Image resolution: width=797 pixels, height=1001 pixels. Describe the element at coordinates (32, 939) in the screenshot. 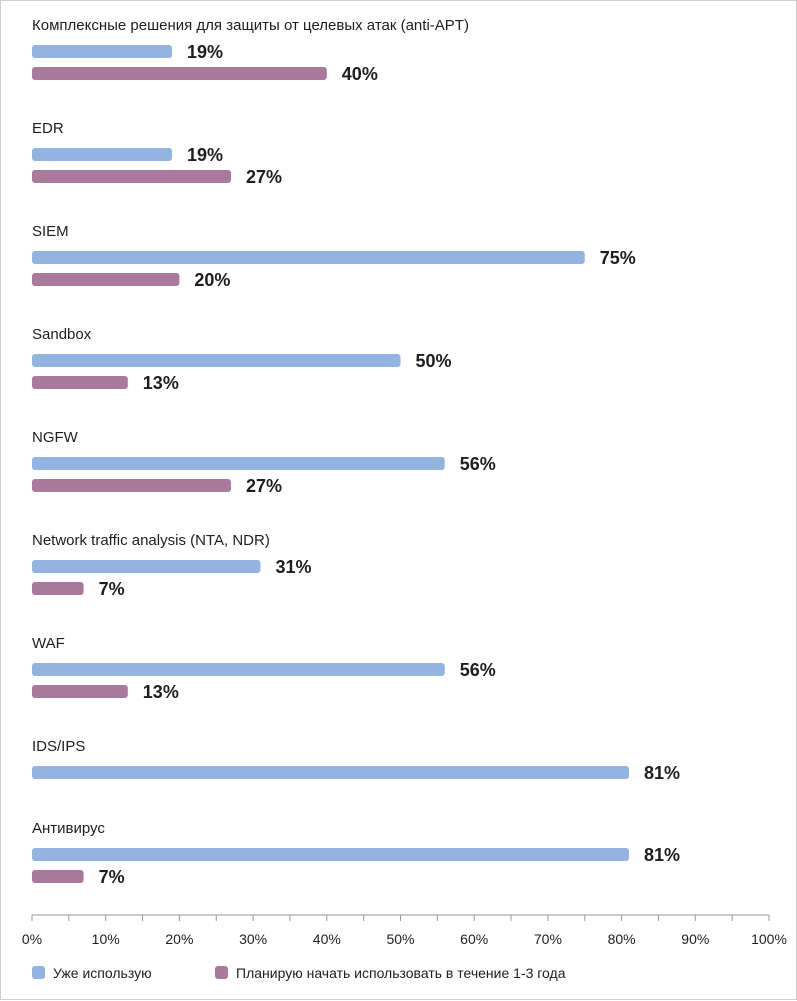

I see `x-tick-label: 0%` at that location.